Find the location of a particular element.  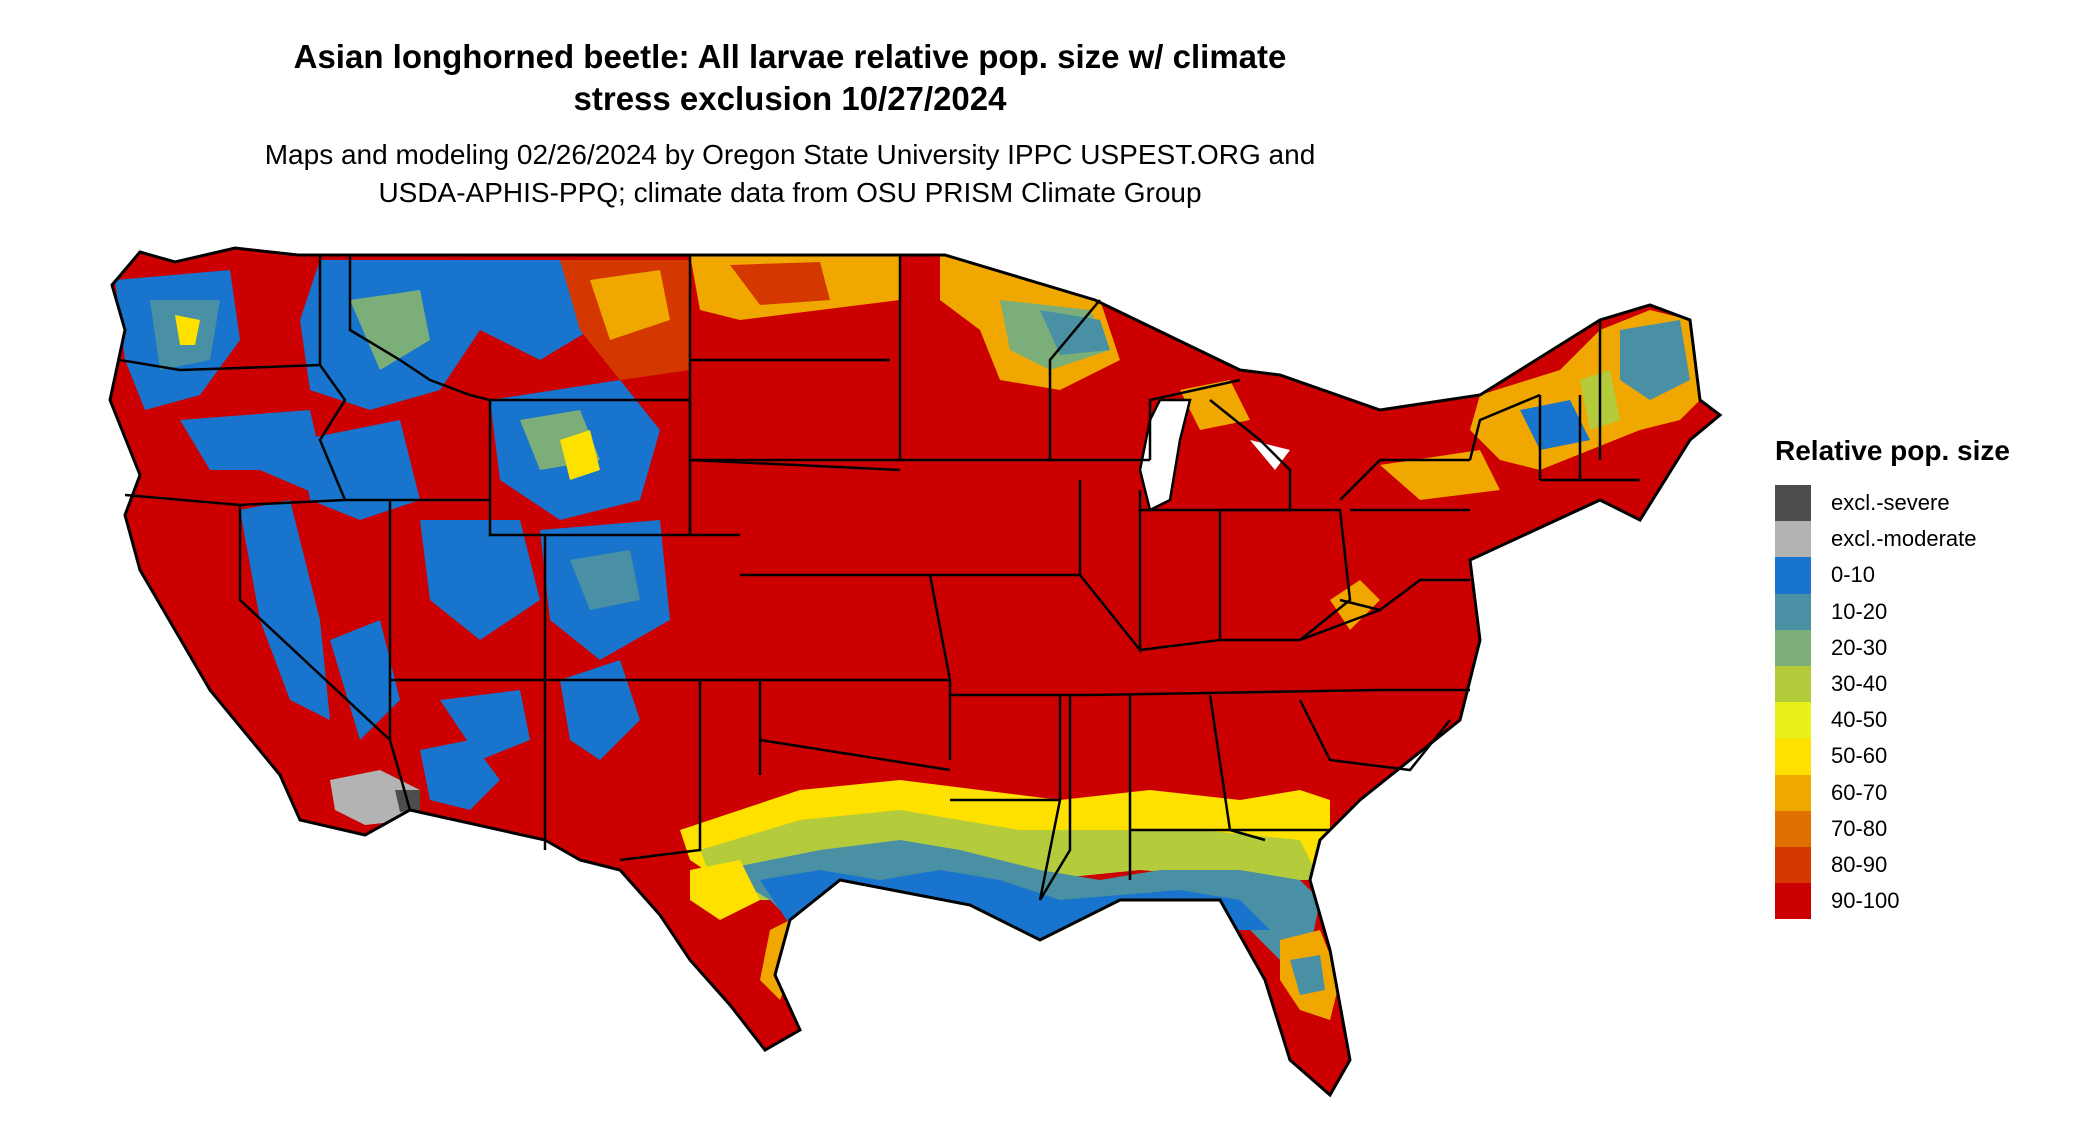

legend-item: 80-90 is located at coordinates (1892, 865).